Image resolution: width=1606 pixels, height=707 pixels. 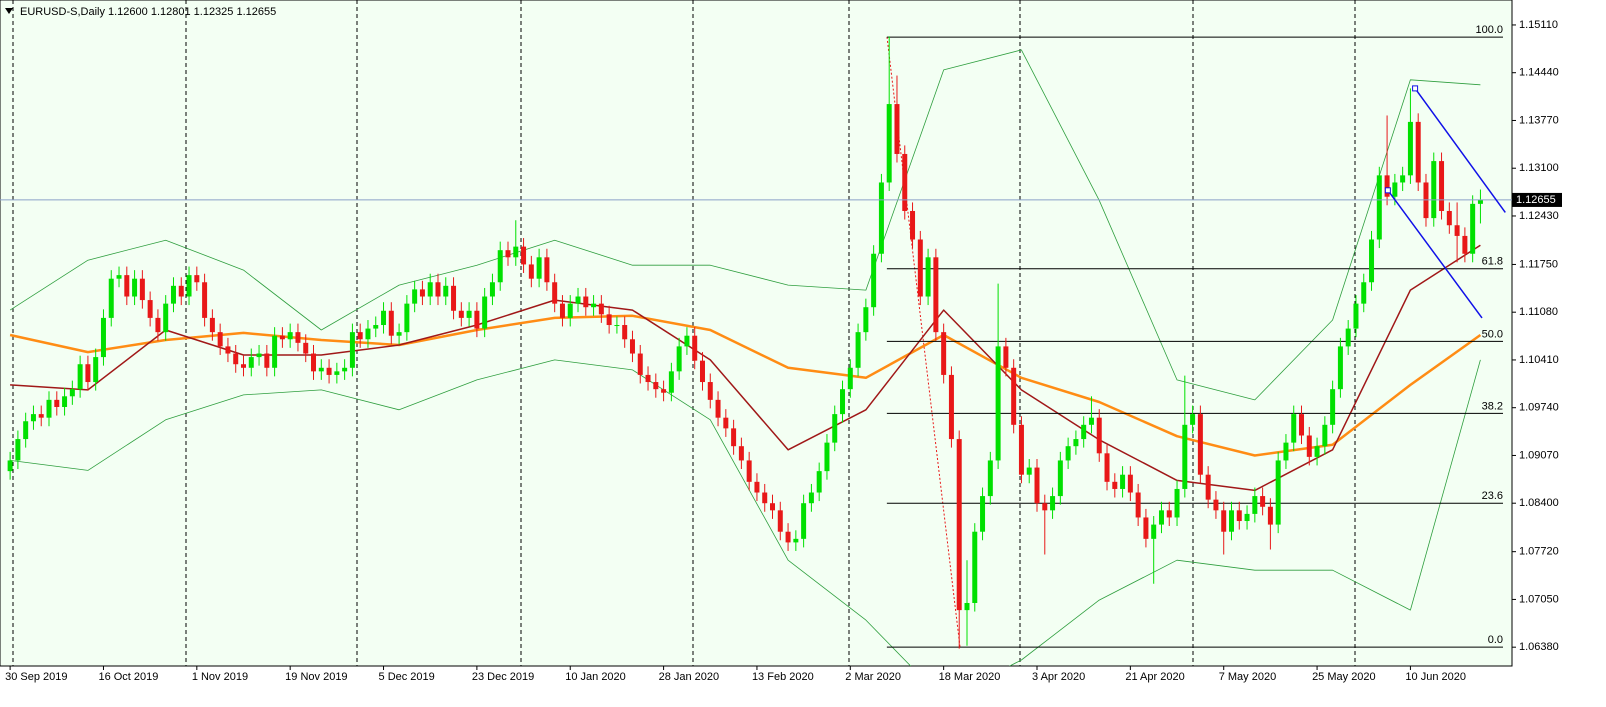 What do you see at coordinates (1539, 503) in the screenshot?
I see `y-tick-label: 1.08400` at bounding box center [1539, 503].